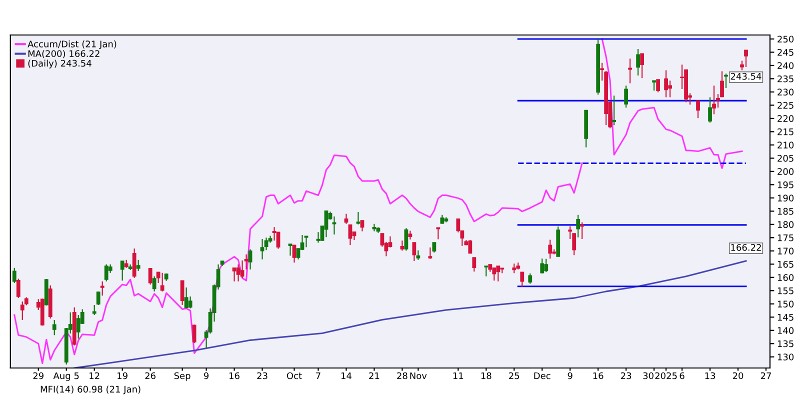 The width and height of the screenshot is (800, 400). What do you see at coordinates (786, 317) in the screenshot?
I see `y-tick-label: 145` at bounding box center [786, 317].